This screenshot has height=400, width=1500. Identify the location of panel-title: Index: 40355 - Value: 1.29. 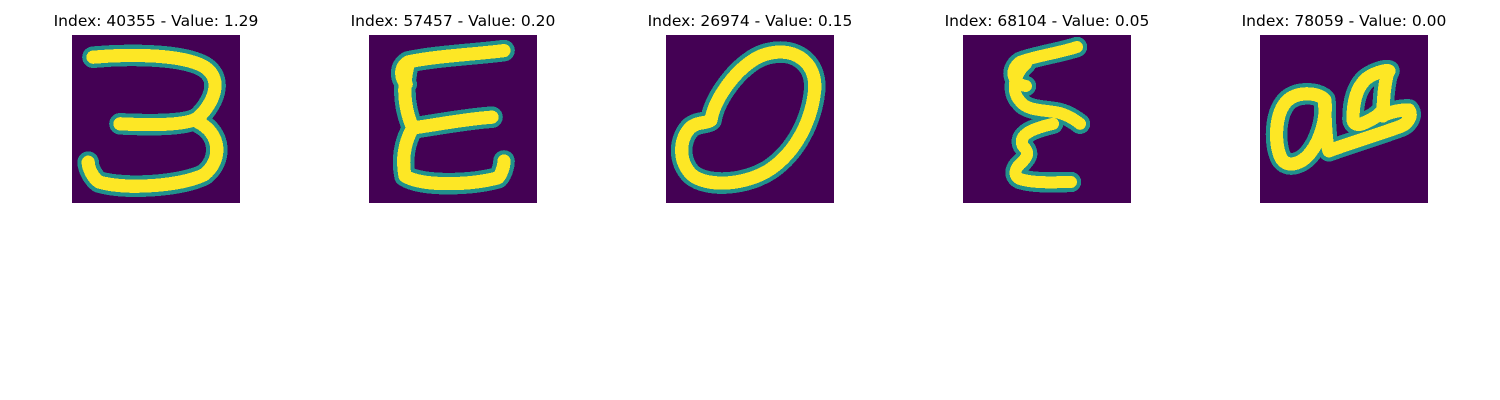
(156, 21).